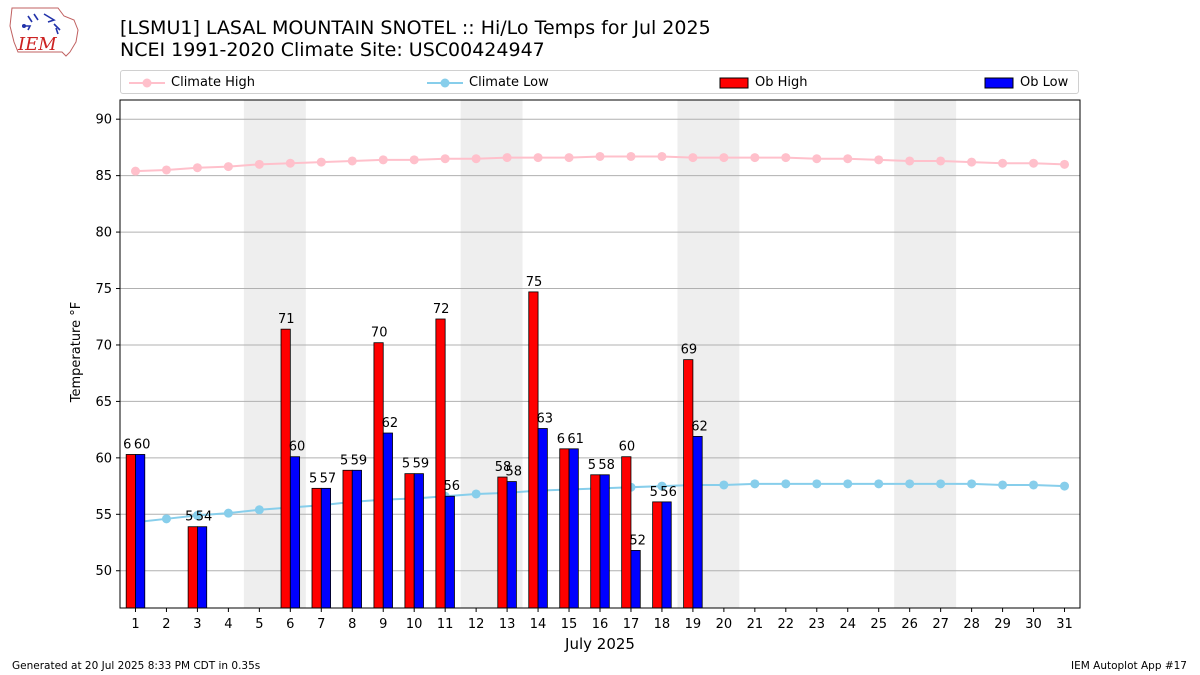 The image size is (1200, 675). What do you see at coordinates (631, 624) in the screenshot?
I see `x-tick-label: 17` at bounding box center [631, 624].